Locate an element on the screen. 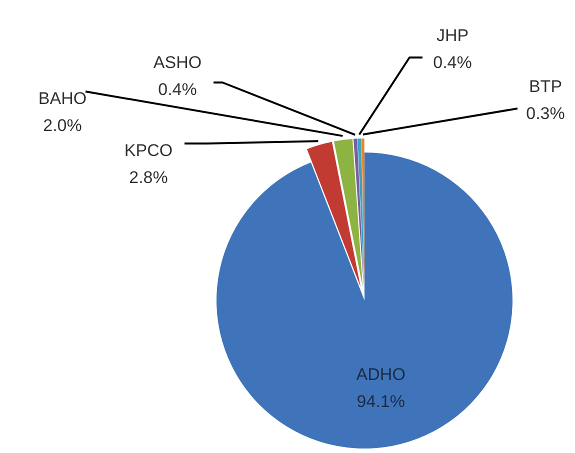 This screenshot has width=575, height=453. data-label: 0.3% is located at coordinates (545, 113).